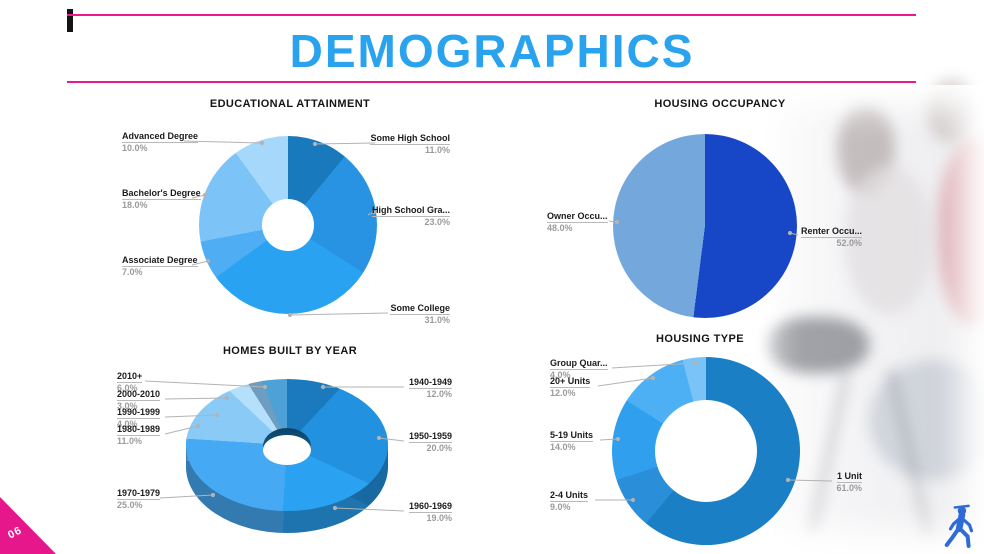 Image resolution: width=984 pixels, height=554 pixels. Describe the element at coordinates (139, 400) in the screenshot. I see `slice-label-2000-2010: 2000-2010 3.0%` at that location.